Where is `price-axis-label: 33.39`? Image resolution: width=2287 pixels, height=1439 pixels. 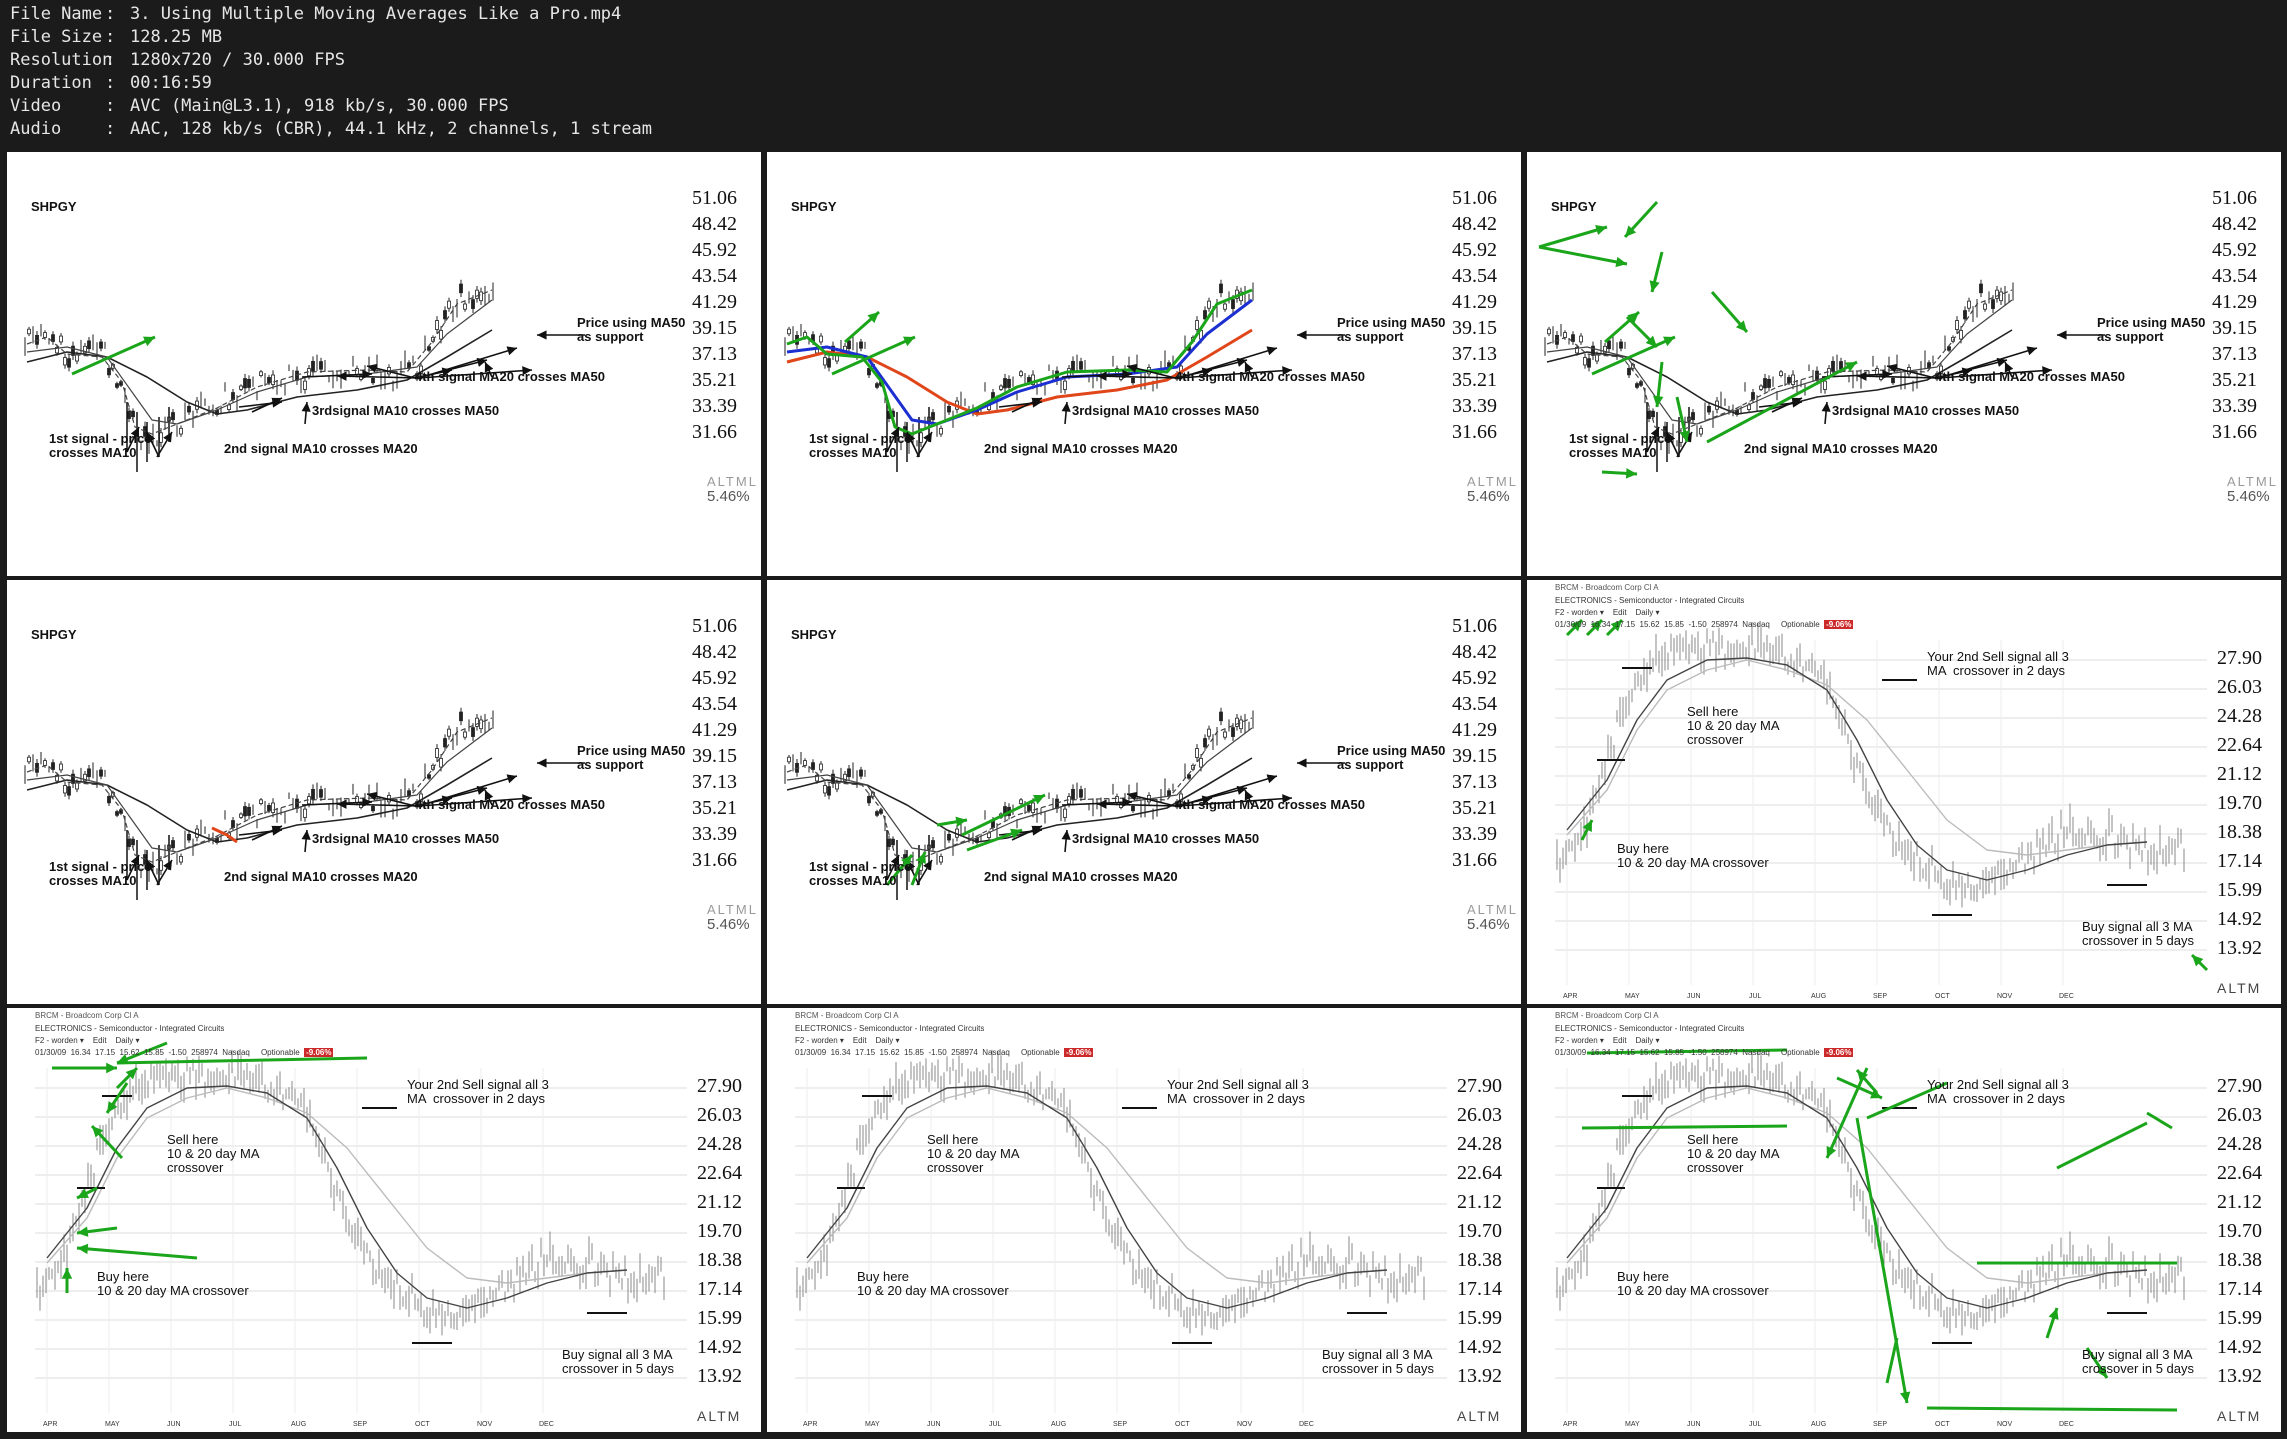 price-axis-label: 33.39 is located at coordinates (1474, 406).